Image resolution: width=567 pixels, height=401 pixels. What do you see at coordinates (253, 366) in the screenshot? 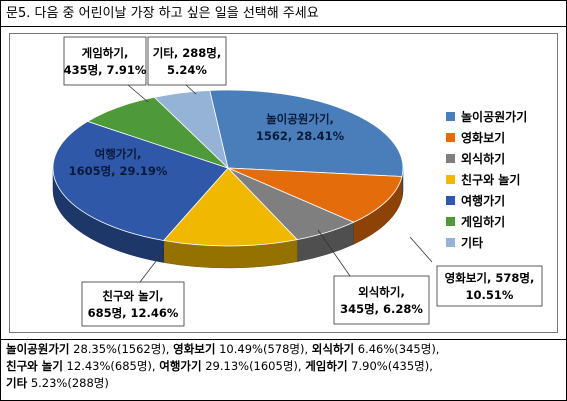
I see `summary-value: 29.13%(1605명),` at bounding box center [253, 366].